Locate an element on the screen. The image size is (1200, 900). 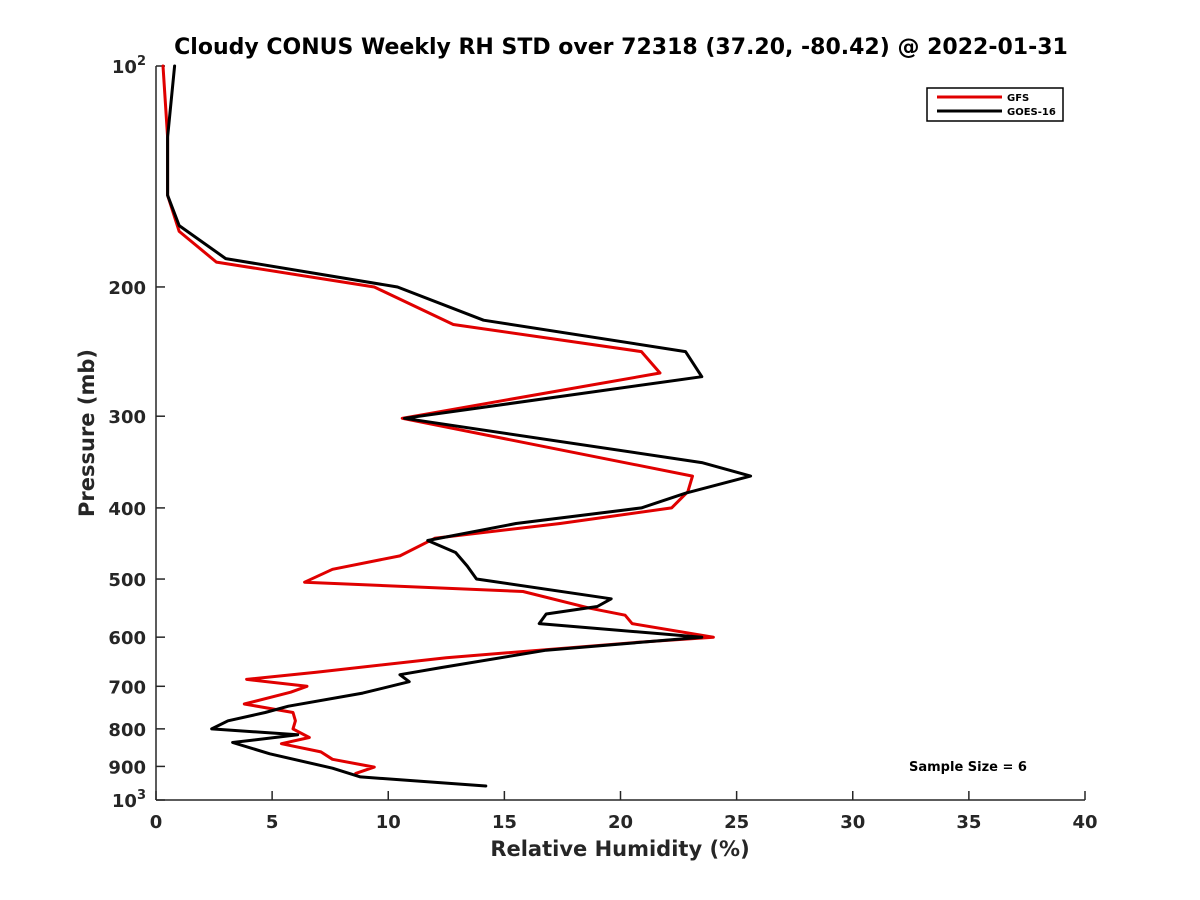
x-tick-label: 15 is located at coordinates (504, 822).